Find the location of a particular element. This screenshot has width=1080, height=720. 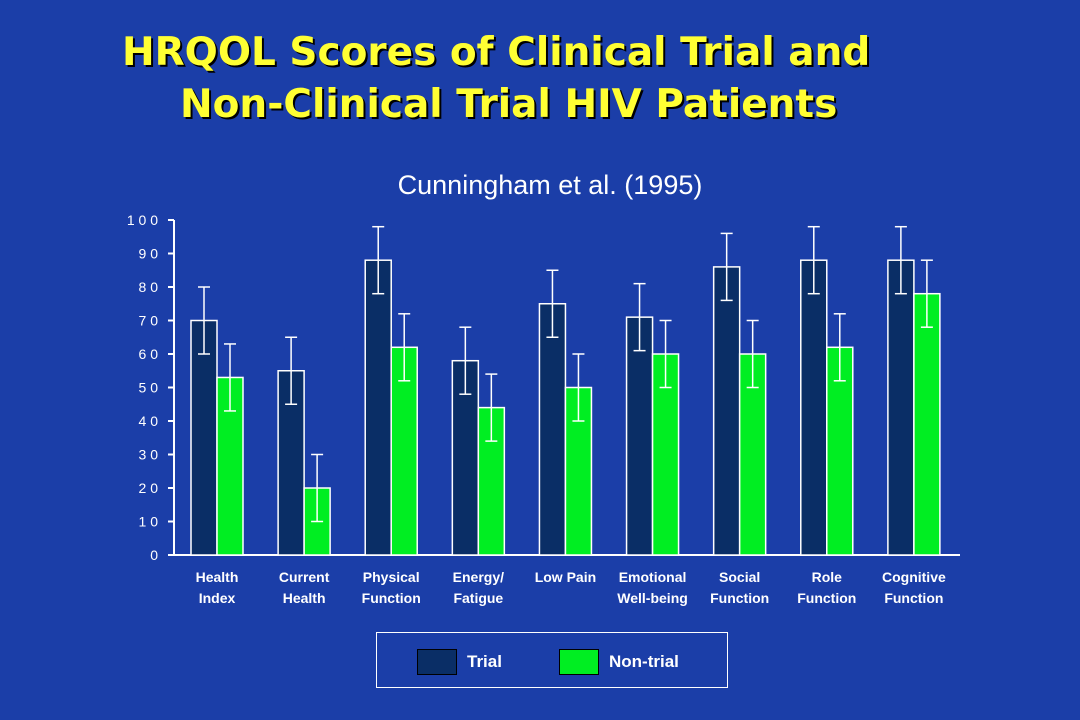

title-line-2: Non-Clinical Trial HIV Patients is located at coordinates (509, 104).